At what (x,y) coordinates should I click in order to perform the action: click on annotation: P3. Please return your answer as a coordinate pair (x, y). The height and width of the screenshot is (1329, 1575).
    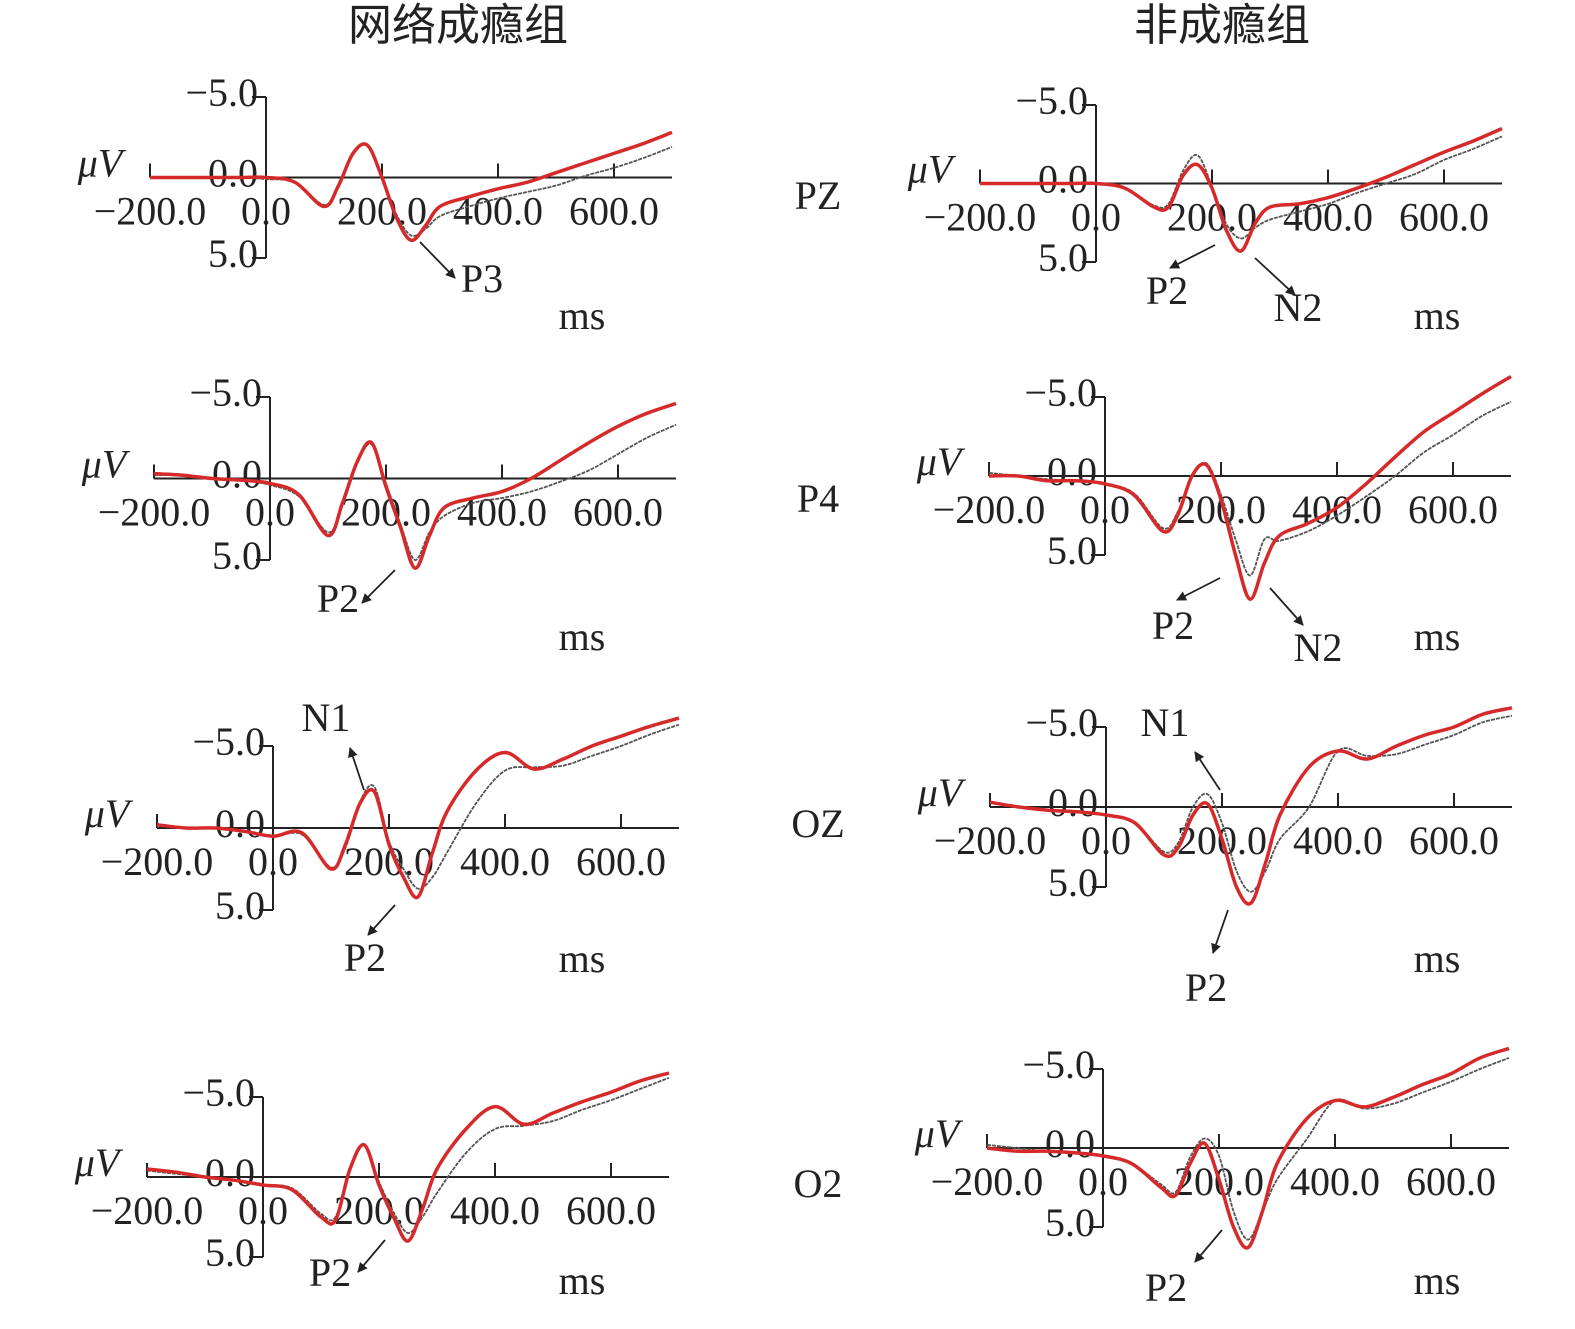
    Looking at the image, I should click on (482, 278).